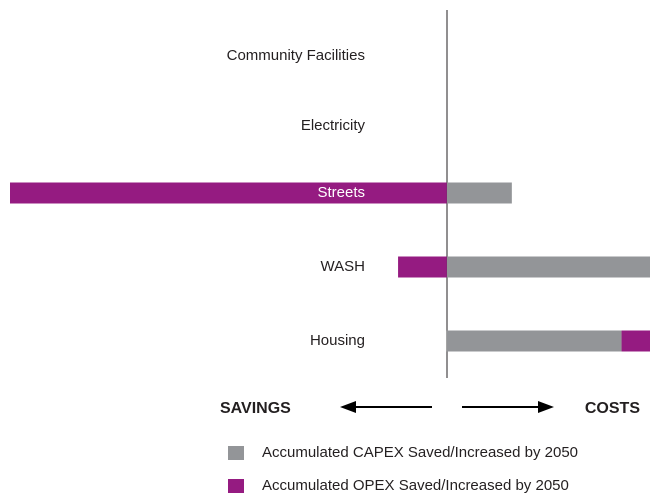  What do you see at coordinates (296, 55) in the screenshot?
I see `category-label: Community Facilities` at bounding box center [296, 55].